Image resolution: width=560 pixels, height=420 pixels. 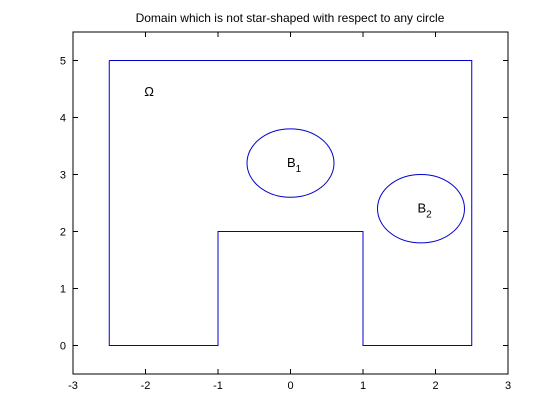 I want to click on circle-b2, so click(x=421, y=209).